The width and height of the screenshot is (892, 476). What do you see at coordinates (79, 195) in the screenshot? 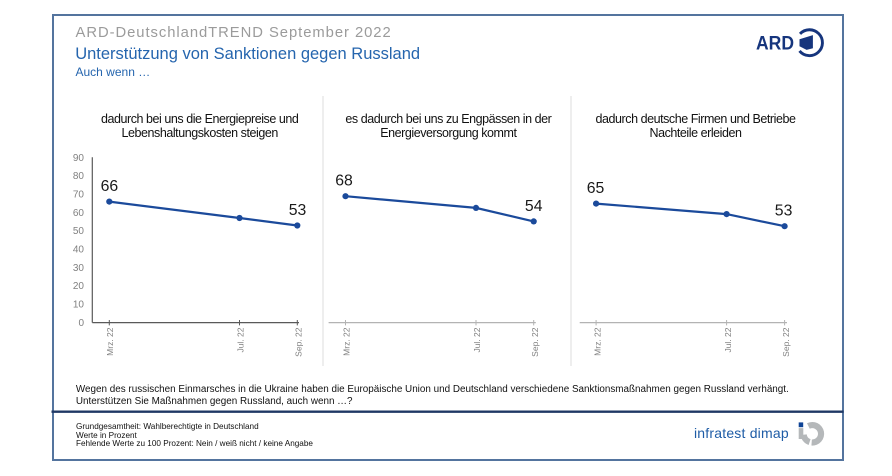
I see `svg-text: 70` at bounding box center [79, 195].